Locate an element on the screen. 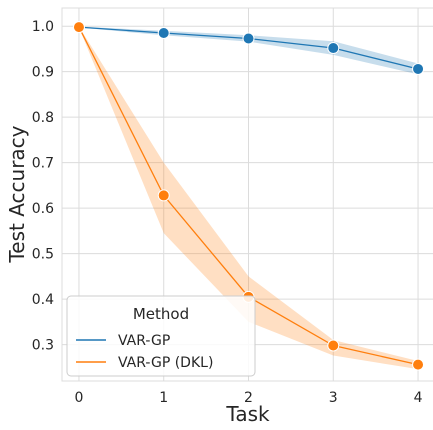  x-tick-label: 3 is located at coordinates (333, 398).